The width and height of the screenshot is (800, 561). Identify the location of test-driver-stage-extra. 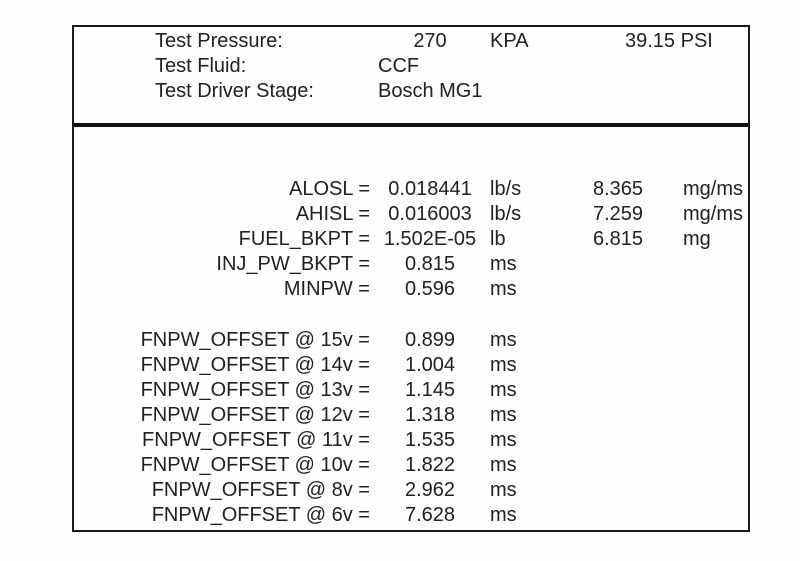
(665, 91).